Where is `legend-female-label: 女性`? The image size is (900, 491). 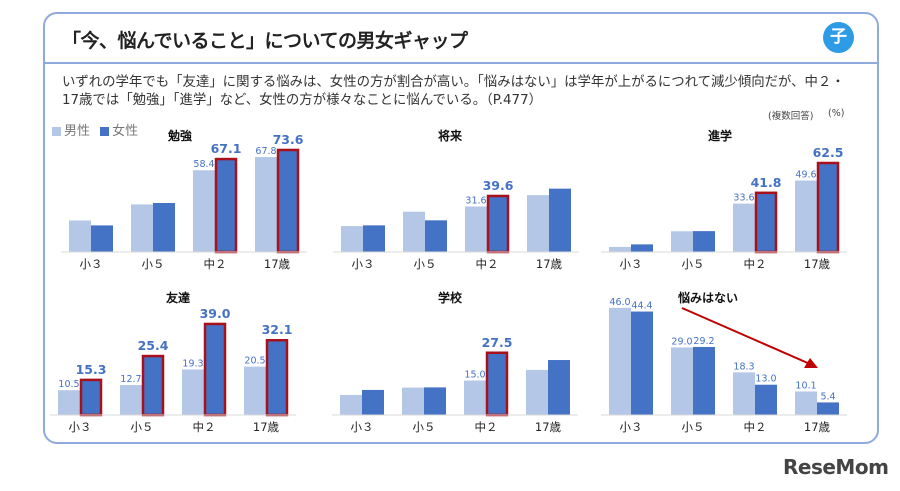
legend-female-label: 女性 is located at coordinates (125, 131).